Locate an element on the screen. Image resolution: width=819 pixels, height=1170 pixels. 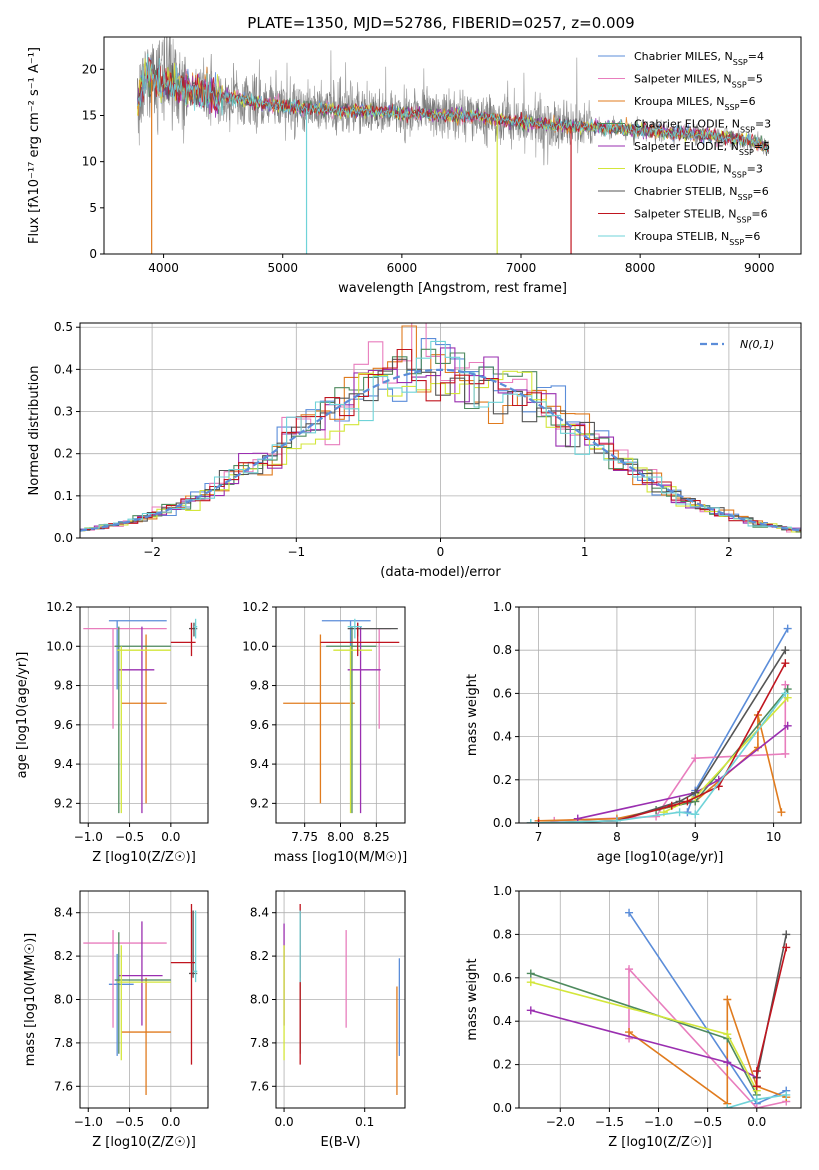
weight-line is located at coordinates (683, 772).